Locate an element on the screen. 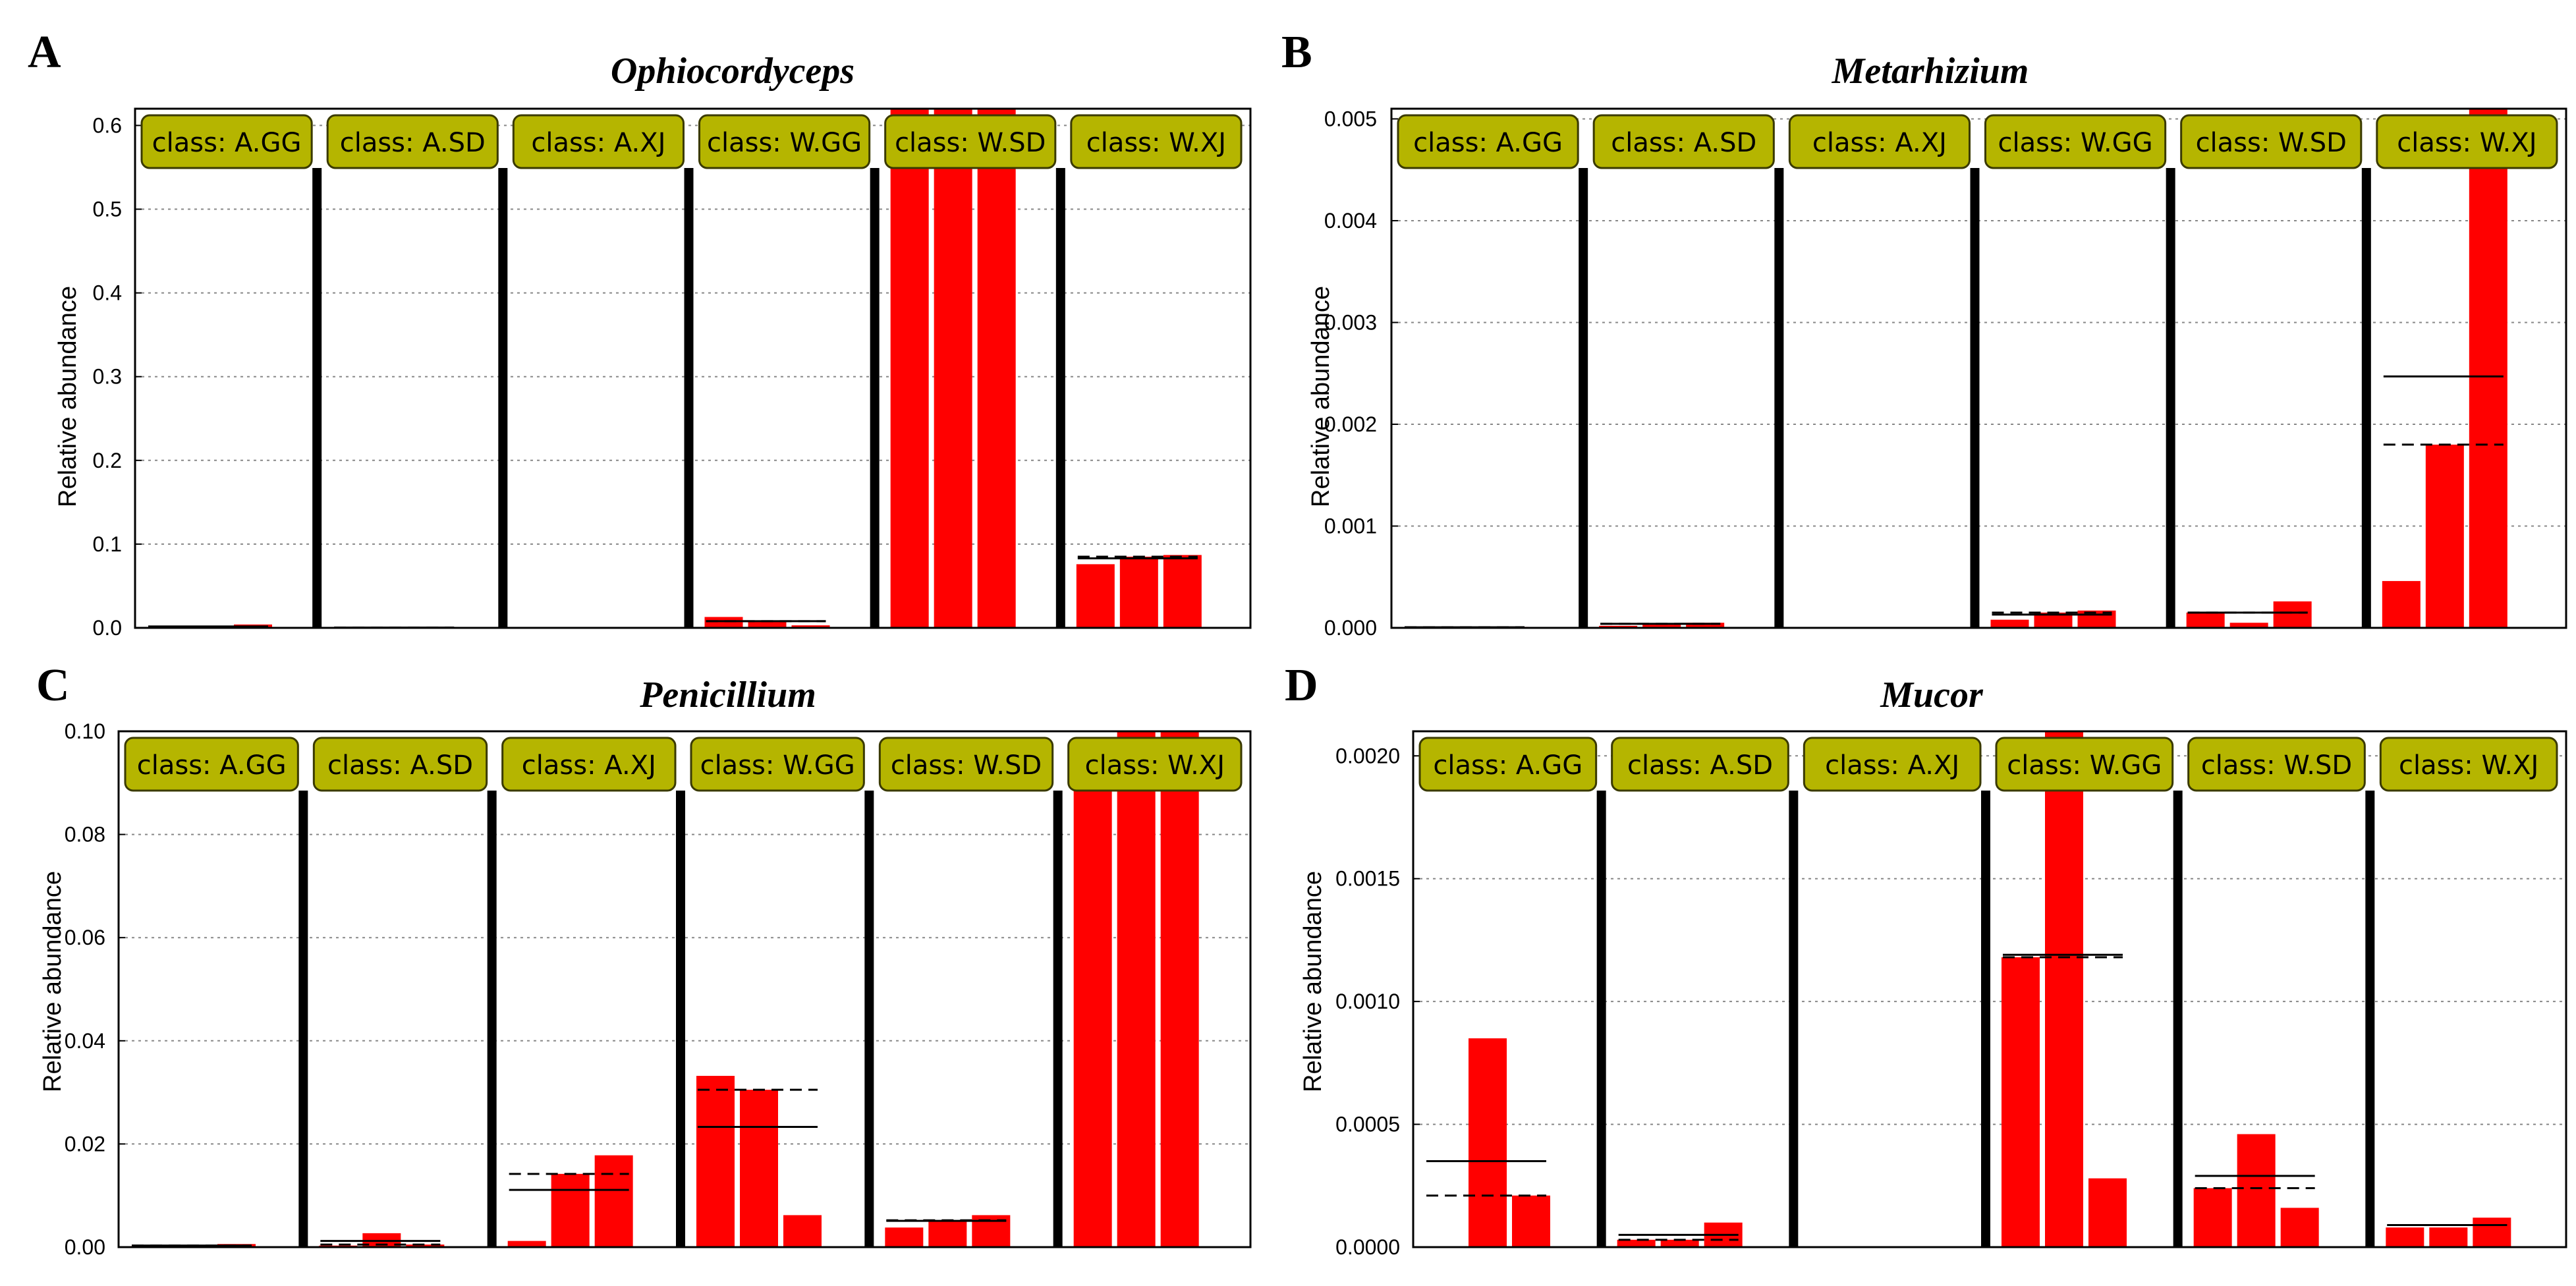 This screenshot has width=2576, height=1286. class-label: class: A.SD is located at coordinates (413, 143).